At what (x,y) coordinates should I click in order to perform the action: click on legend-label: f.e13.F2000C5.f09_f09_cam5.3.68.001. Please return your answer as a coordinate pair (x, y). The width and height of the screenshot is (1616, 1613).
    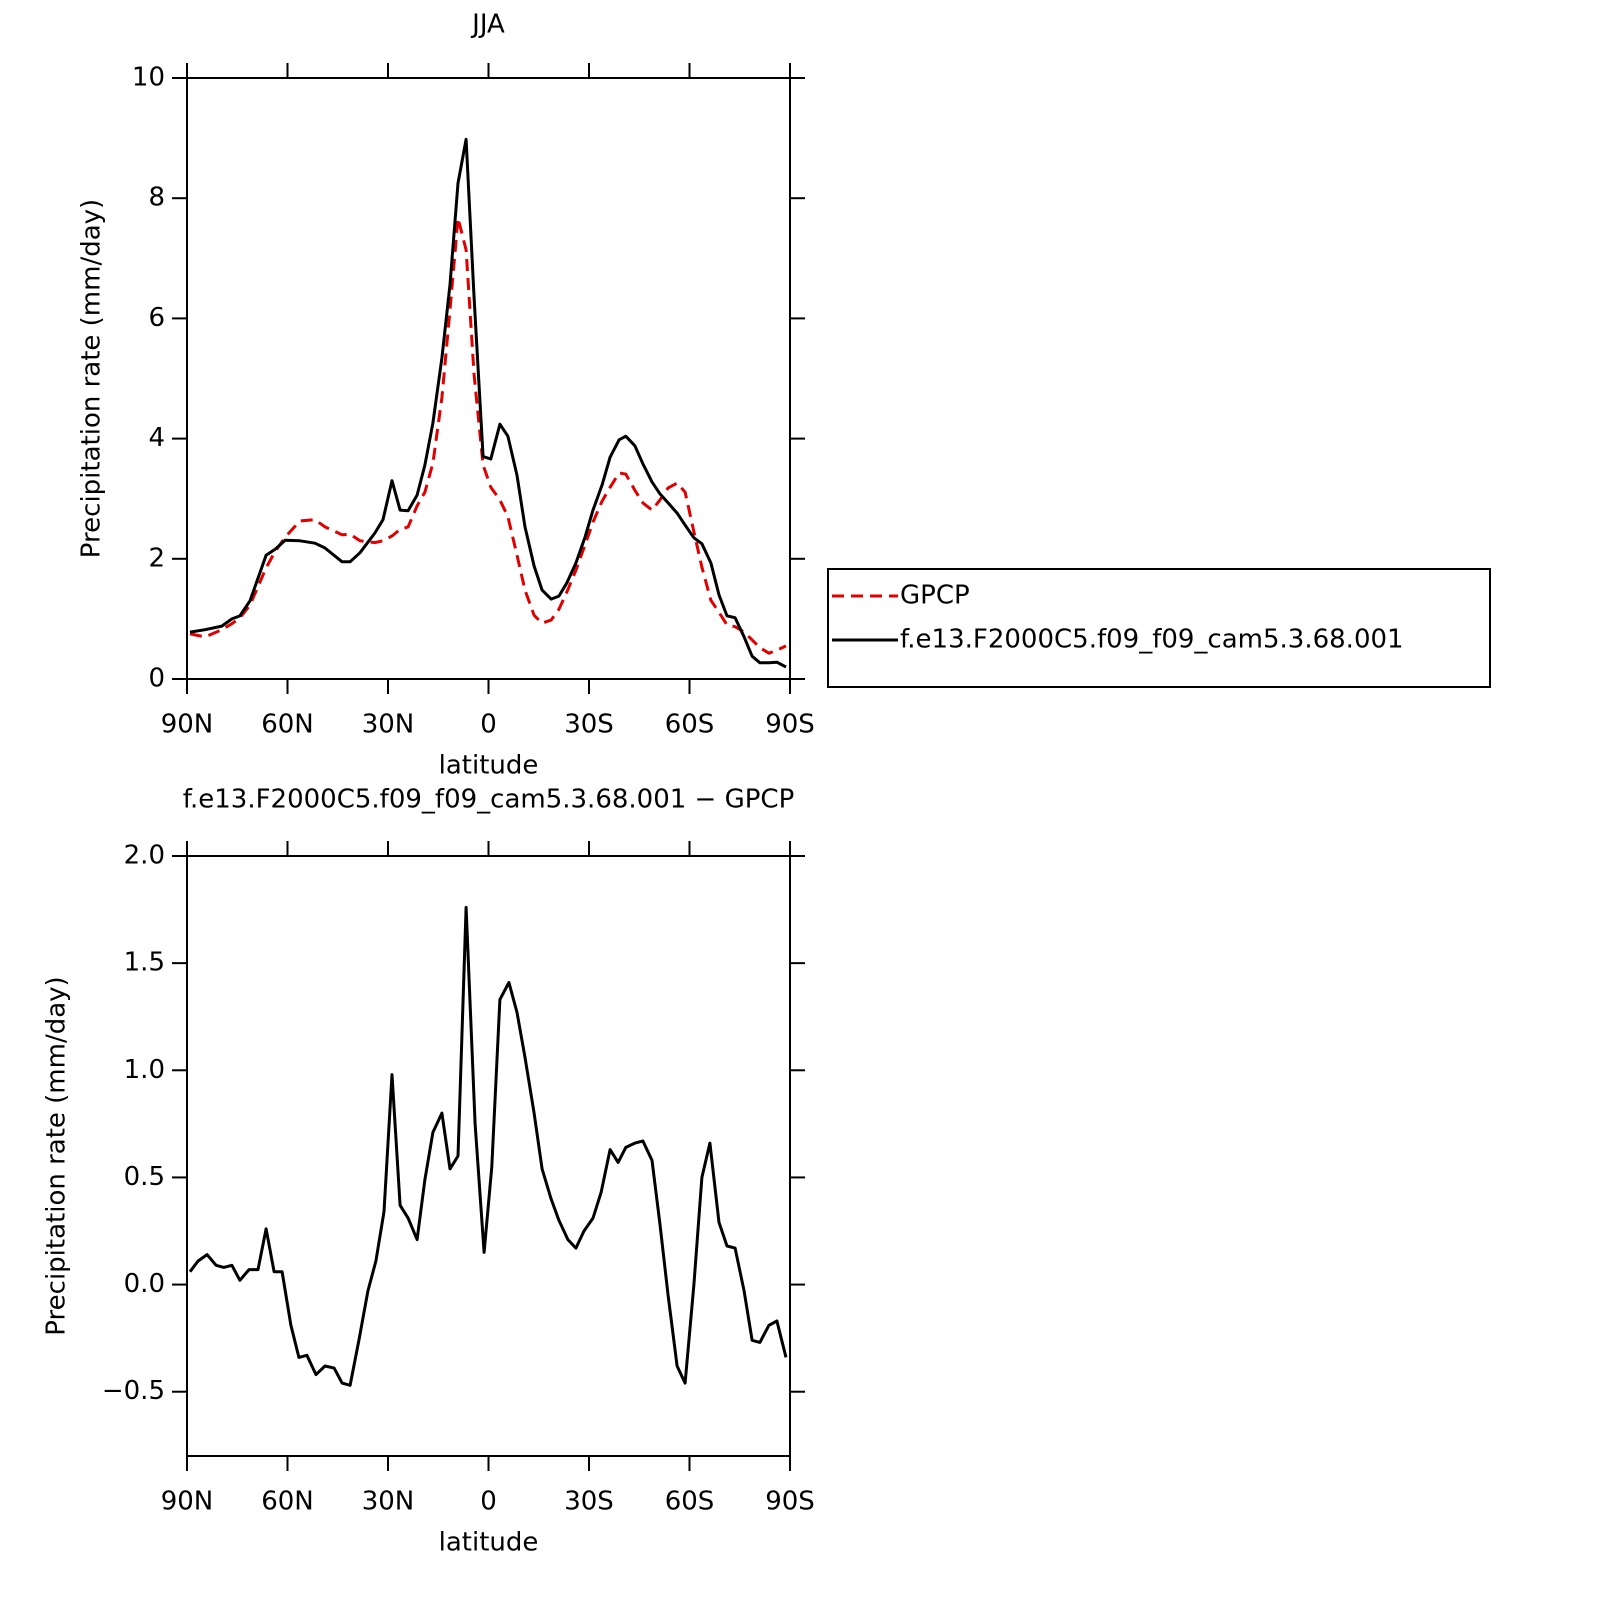
    Looking at the image, I should click on (1152, 640).